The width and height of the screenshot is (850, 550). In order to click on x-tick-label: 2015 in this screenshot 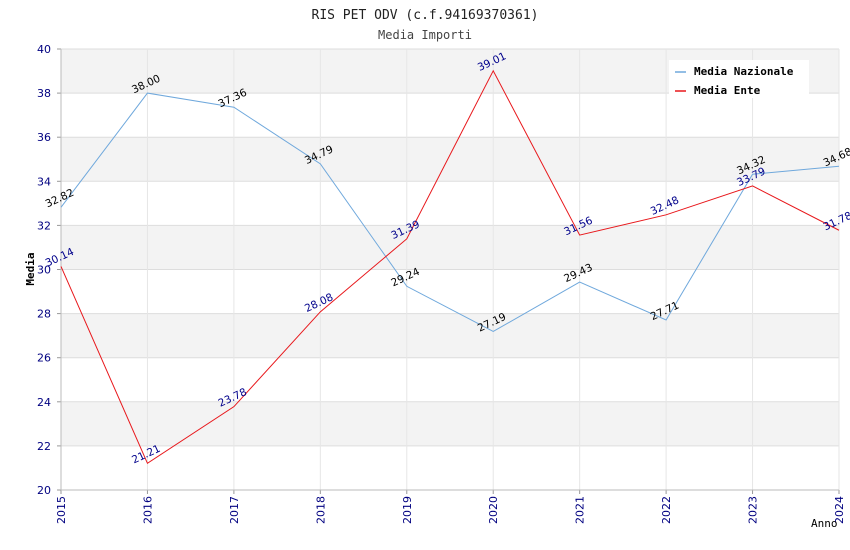, I will do `click(61, 510)`.